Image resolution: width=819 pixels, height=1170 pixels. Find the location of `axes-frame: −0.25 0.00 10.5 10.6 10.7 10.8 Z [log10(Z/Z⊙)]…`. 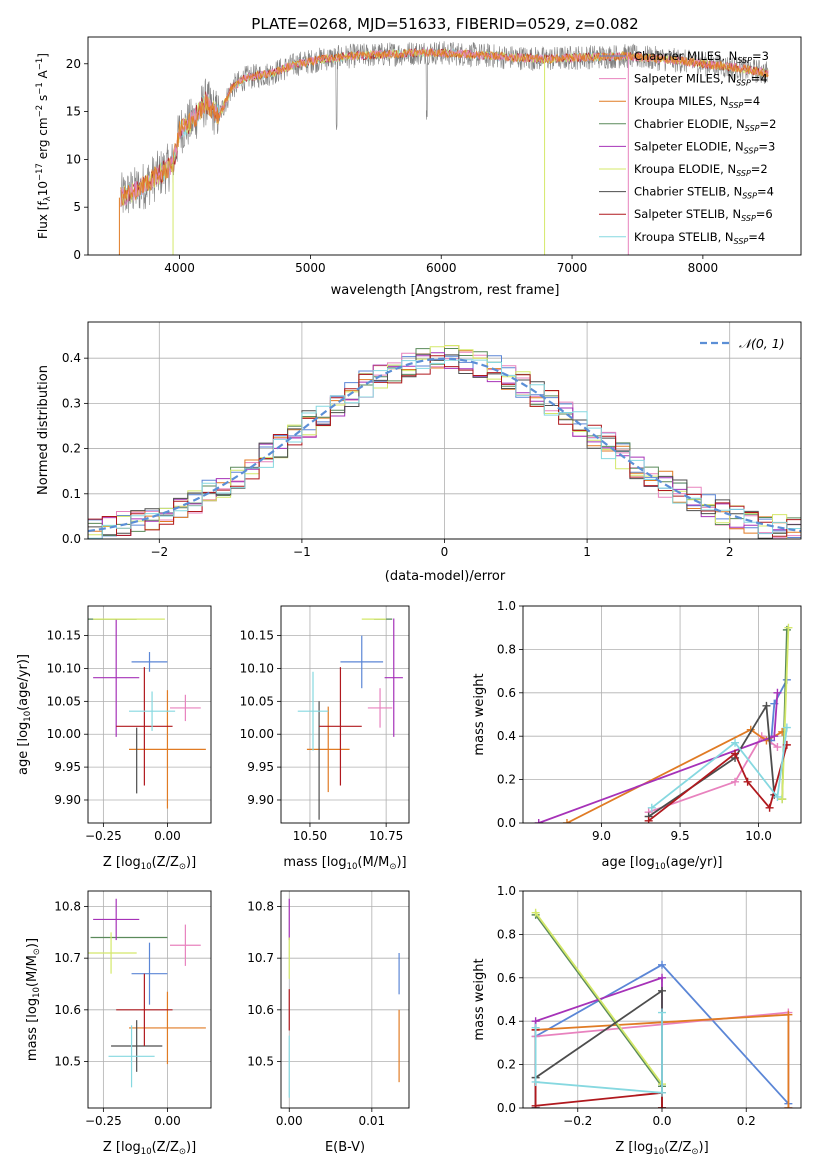

axes-frame: −0.25 0.00 10.5 10.6 10.7 10.8 Z [log10(Z/Z⊙)]… is located at coordinates (118, 1023).